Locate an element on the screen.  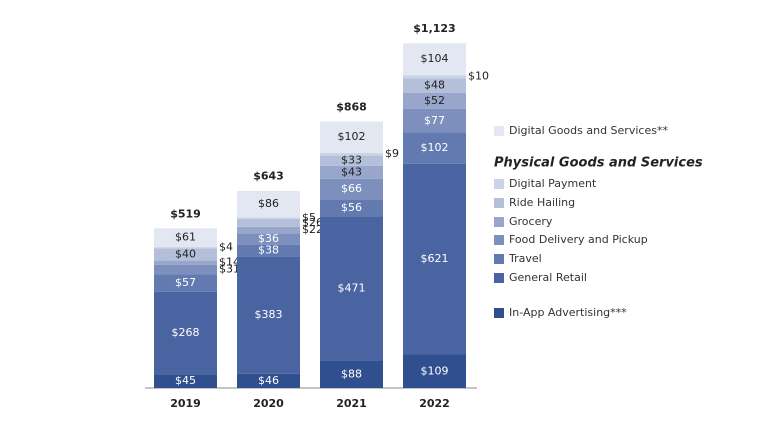
value-label: $22 is located at coordinates (312, 229).